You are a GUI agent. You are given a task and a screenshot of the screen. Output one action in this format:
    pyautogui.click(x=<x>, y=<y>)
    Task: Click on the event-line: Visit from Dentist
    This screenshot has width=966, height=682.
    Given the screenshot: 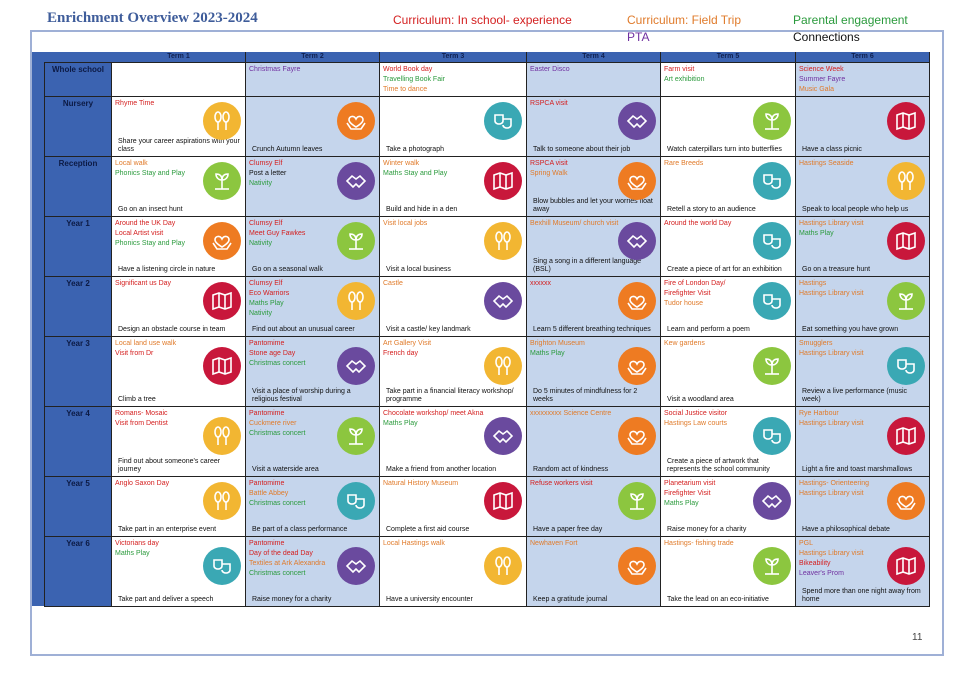 What is the action you would take?
    pyautogui.click(x=141, y=423)
    